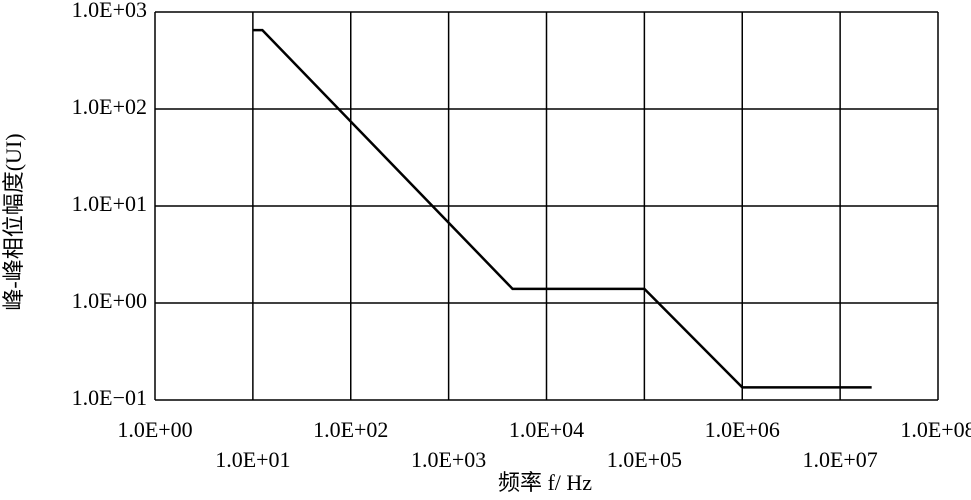 The image size is (971, 500). I want to click on x-tick-label: 1.0E+02, so click(350, 429).